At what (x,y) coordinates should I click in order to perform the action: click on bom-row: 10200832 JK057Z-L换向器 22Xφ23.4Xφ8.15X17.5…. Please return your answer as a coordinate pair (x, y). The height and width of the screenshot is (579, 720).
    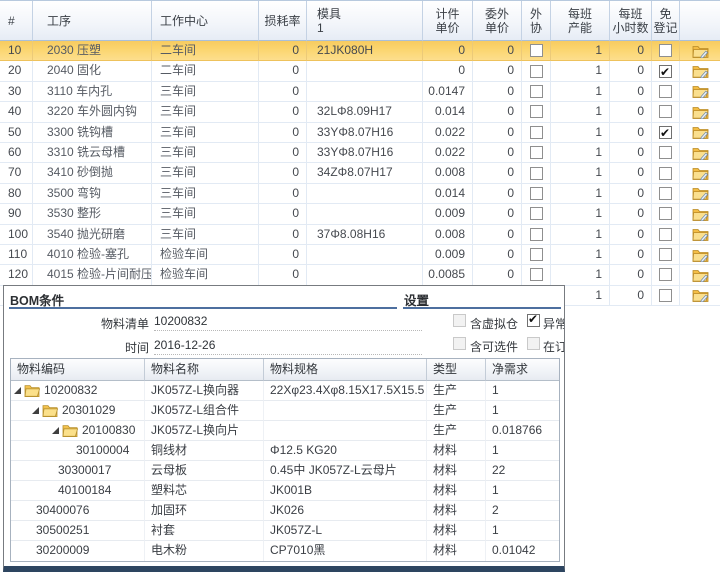
    Looking at the image, I should click on (285, 391).